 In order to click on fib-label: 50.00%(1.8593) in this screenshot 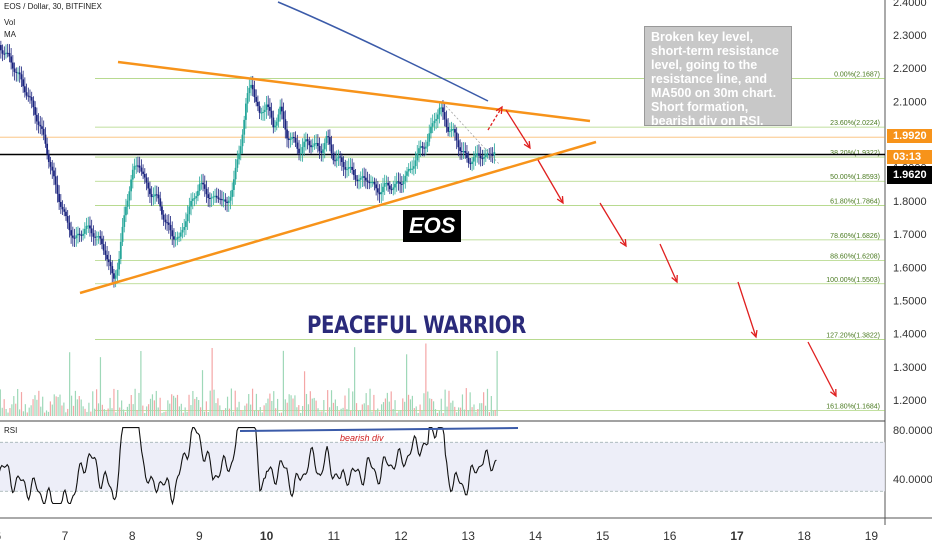, I will do `click(855, 177)`.